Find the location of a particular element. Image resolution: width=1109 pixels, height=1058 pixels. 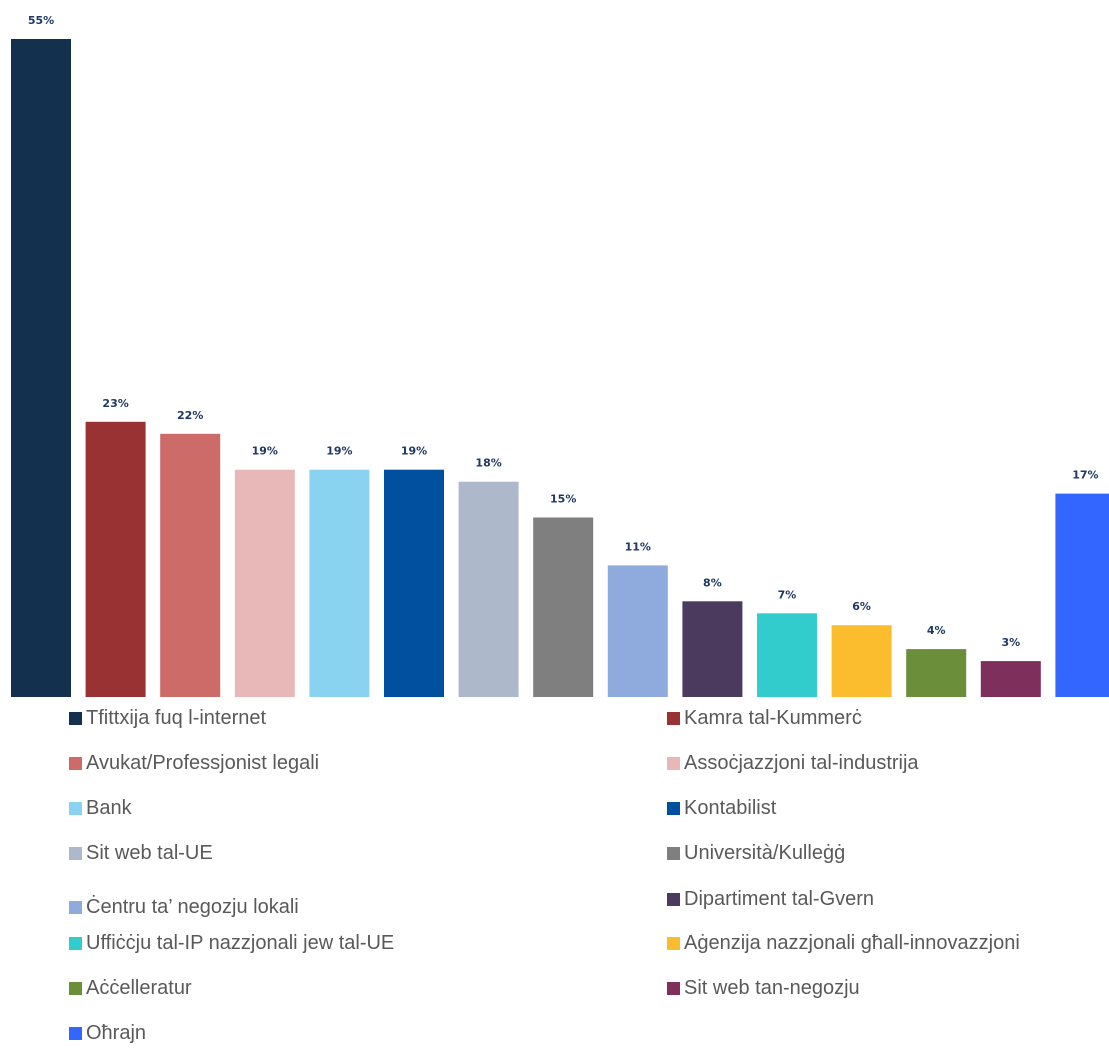

legend-item: Ċentru ta’ negozju lokali is located at coordinates (184, 907).